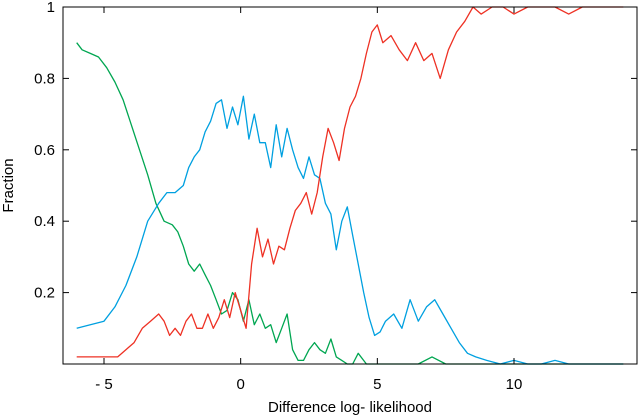 The image size is (640, 416). I want to click on x-tick-label: 0, so click(240, 384).